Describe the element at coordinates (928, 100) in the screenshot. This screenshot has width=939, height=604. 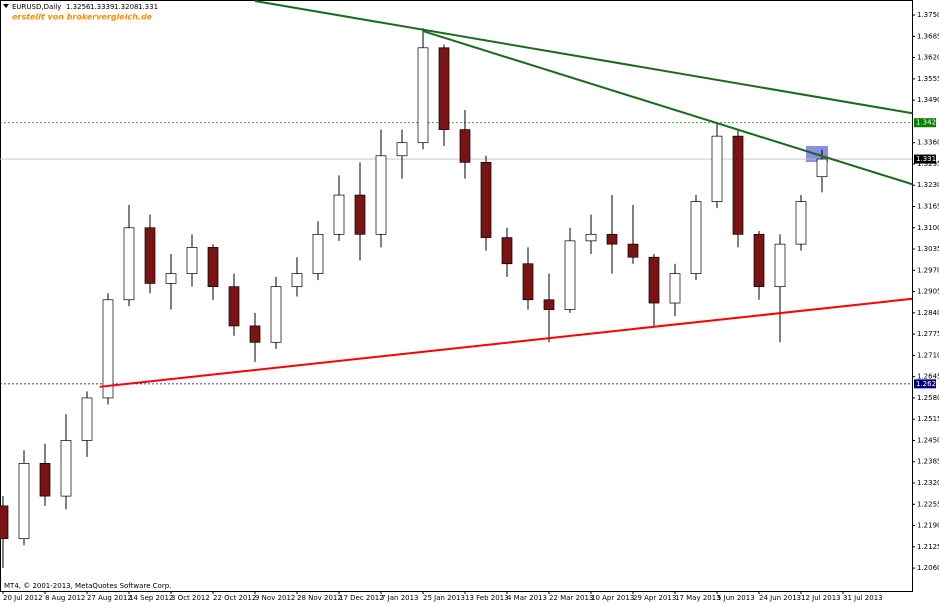
I see `y-tick-label: 1.3490` at that location.